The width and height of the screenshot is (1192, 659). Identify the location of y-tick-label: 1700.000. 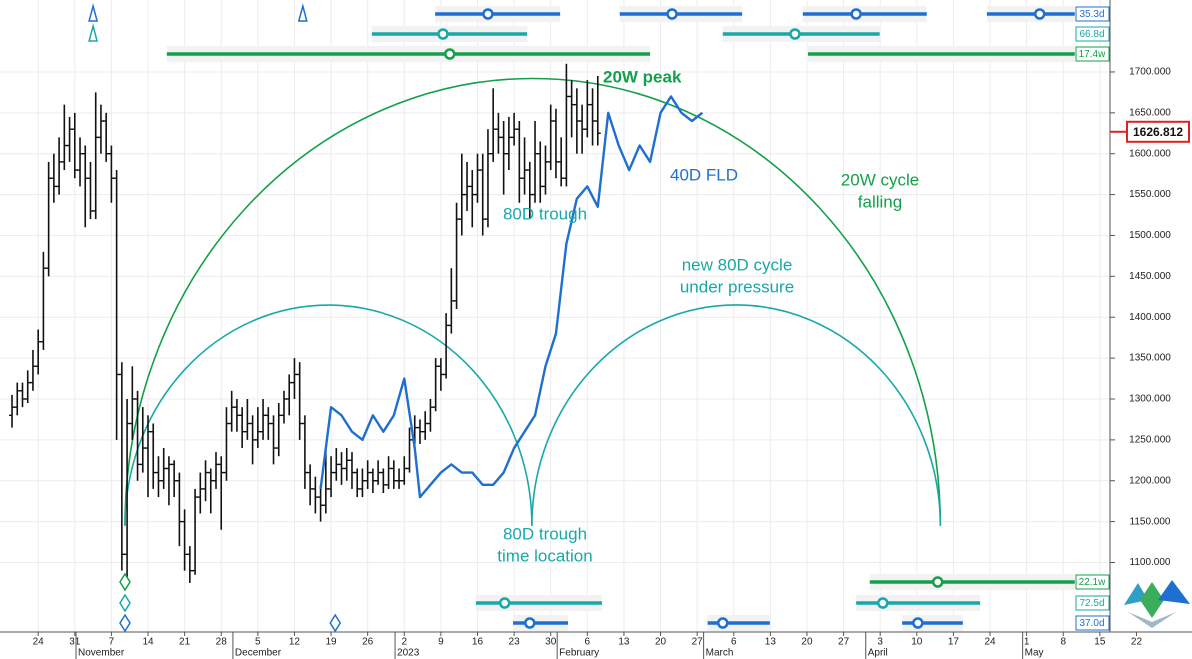
(1150, 72).